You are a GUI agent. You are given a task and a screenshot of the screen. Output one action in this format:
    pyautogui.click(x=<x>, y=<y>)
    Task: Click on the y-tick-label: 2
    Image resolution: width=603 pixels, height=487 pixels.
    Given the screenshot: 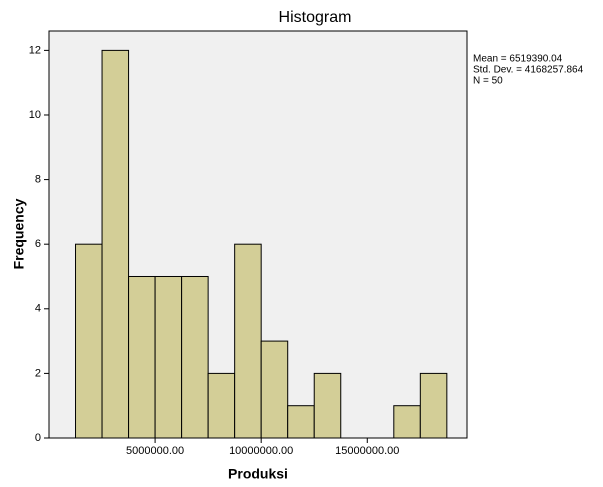 What is the action you would take?
    pyautogui.click(x=38, y=373)
    